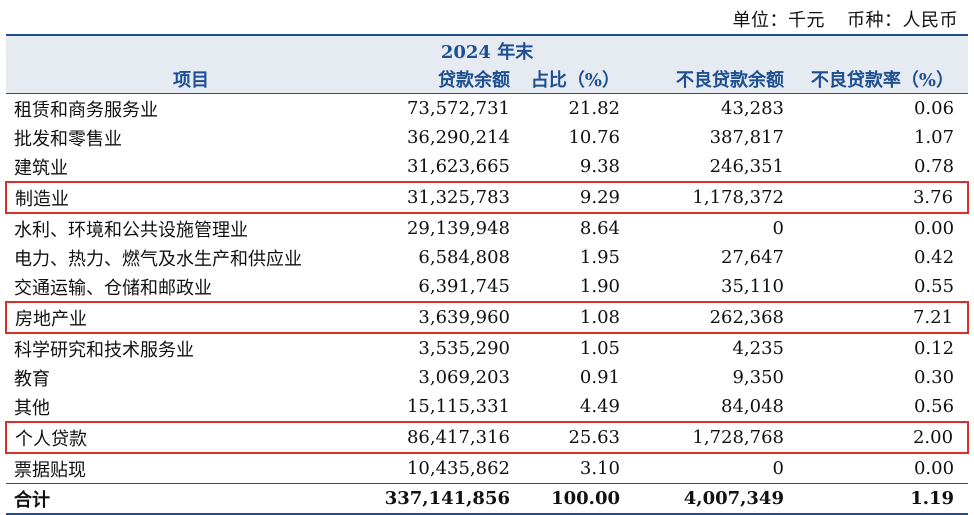 The width and height of the screenshot is (974, 515). Describe the element at coordinates (752, 286) in the screenshot. I see `row-npl: 35,110` at that location.